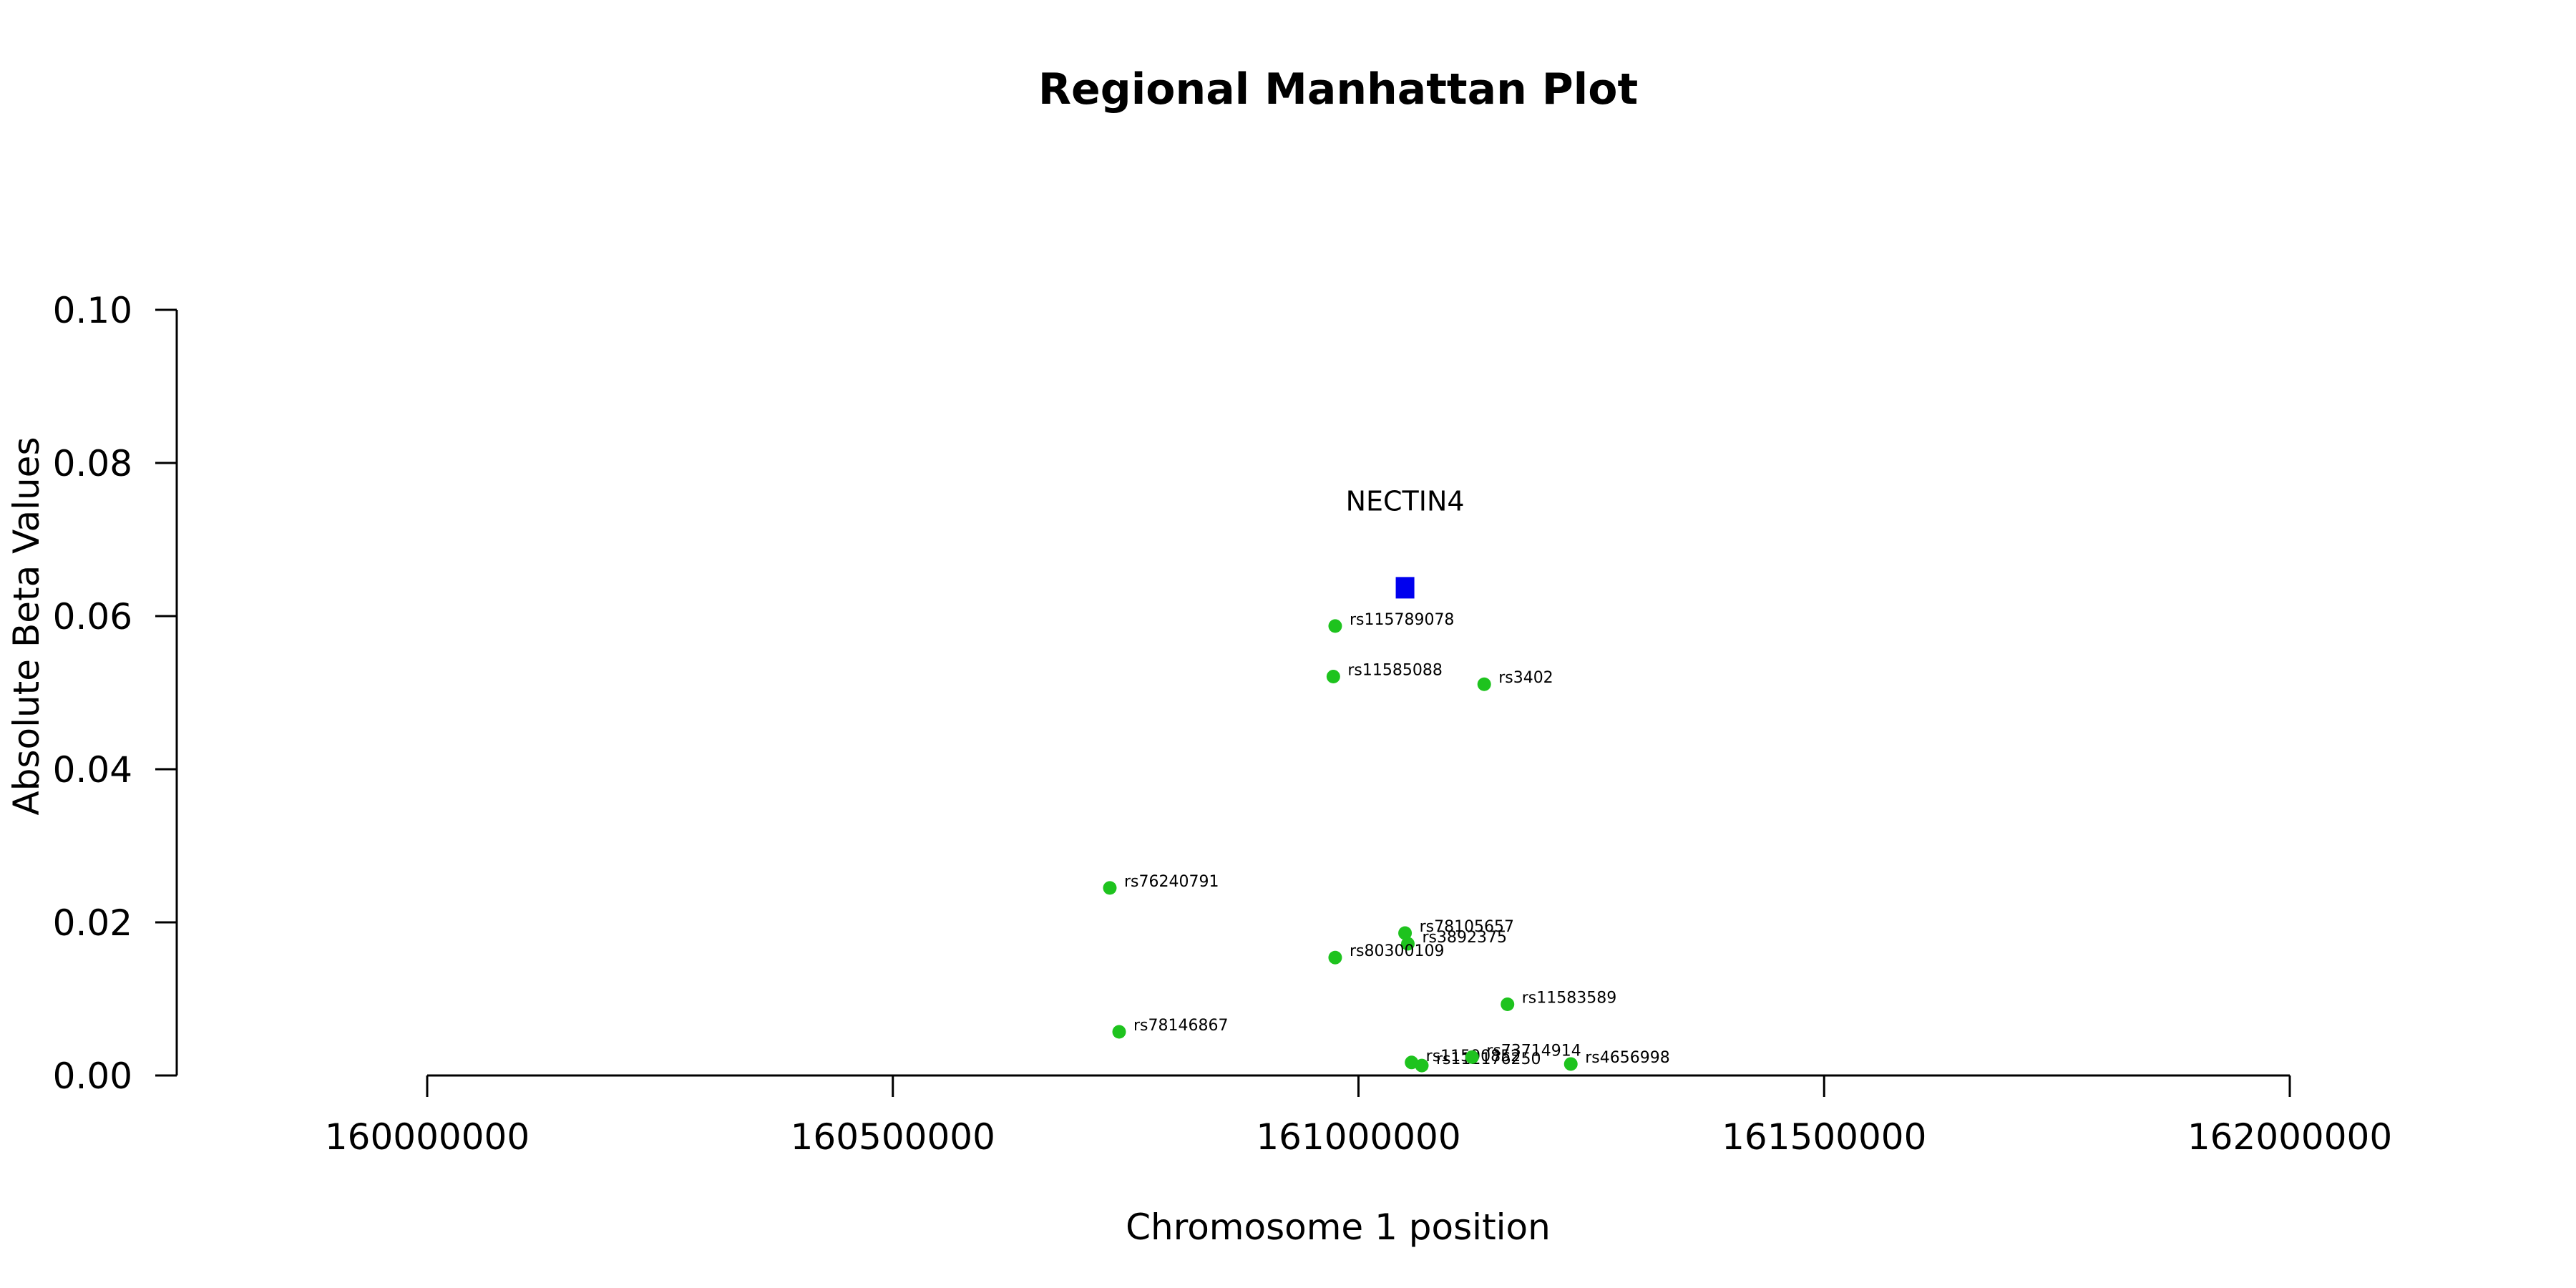  What do you see at coordinates (1467, 927) in the screenshot?
I see `snp-label: rs78105657` at bounding box center [1467, 927].